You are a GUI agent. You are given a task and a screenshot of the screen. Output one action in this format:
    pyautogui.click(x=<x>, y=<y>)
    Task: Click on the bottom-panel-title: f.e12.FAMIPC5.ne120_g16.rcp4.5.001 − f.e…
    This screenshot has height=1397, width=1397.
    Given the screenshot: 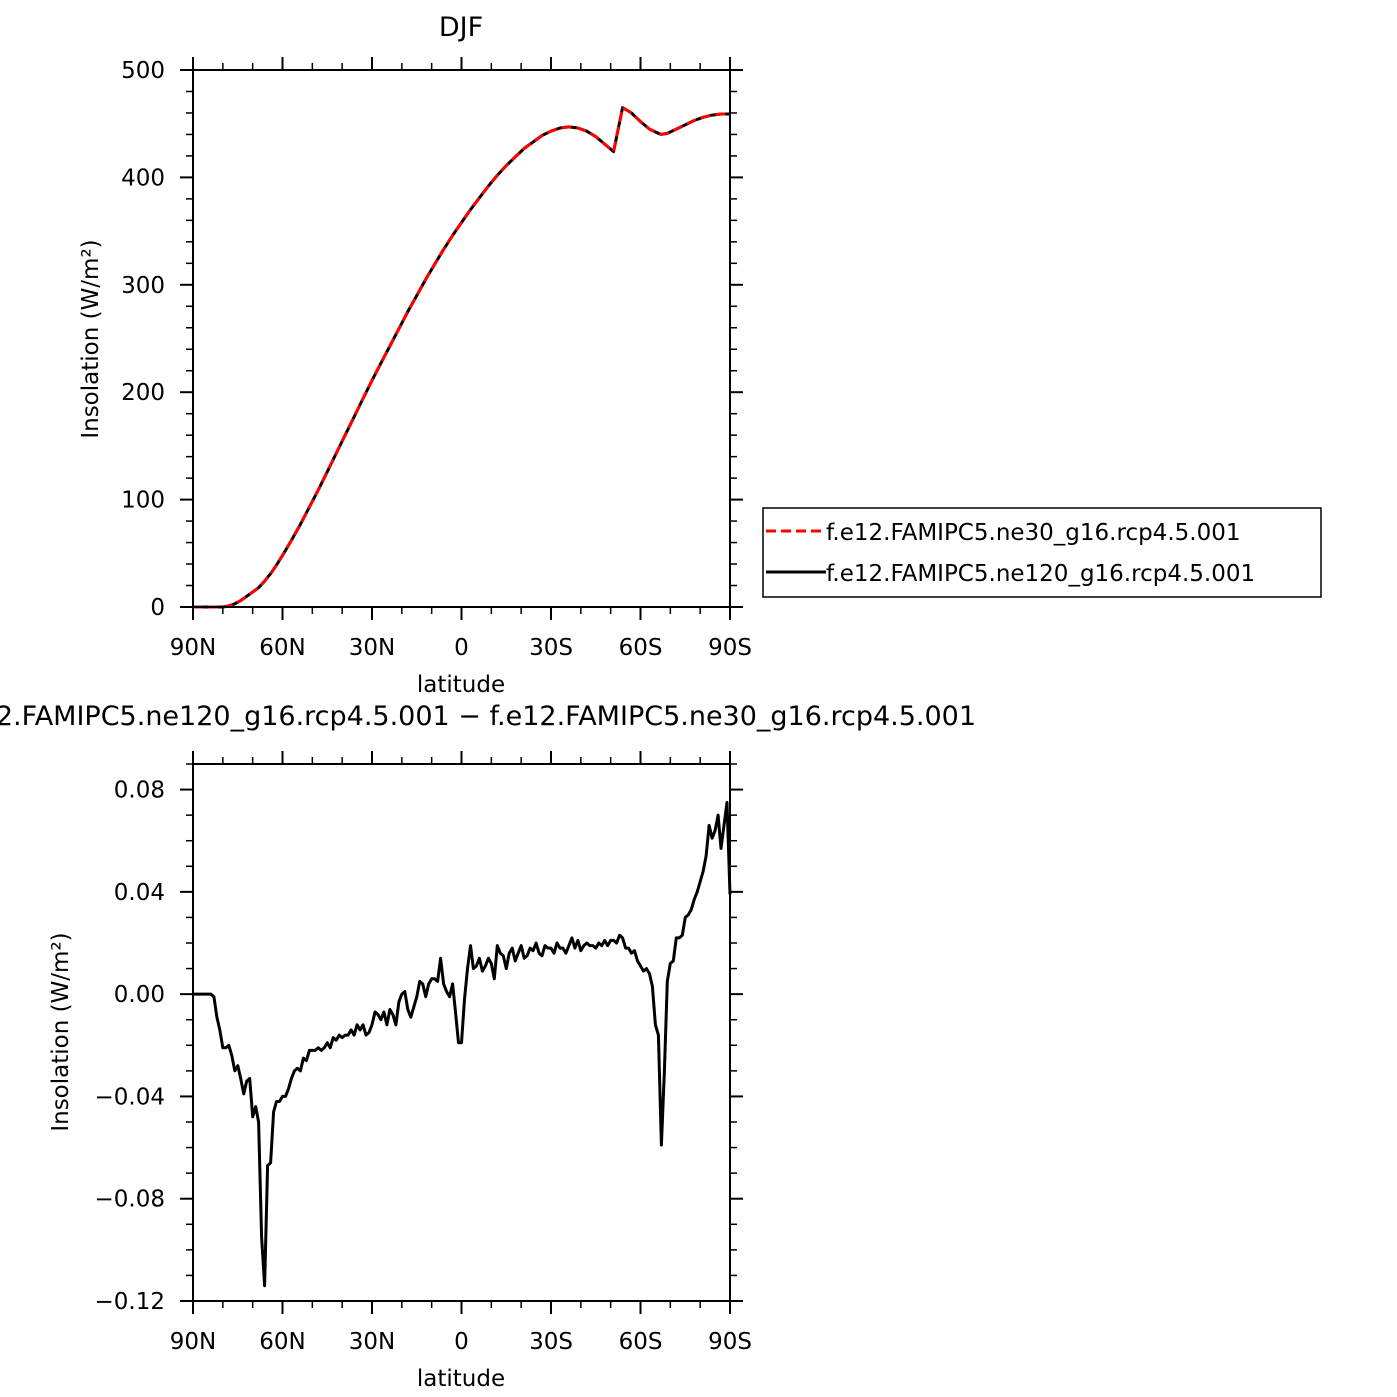 What is the action you would take?
    pyautogui.click(x=488, y=716)
    